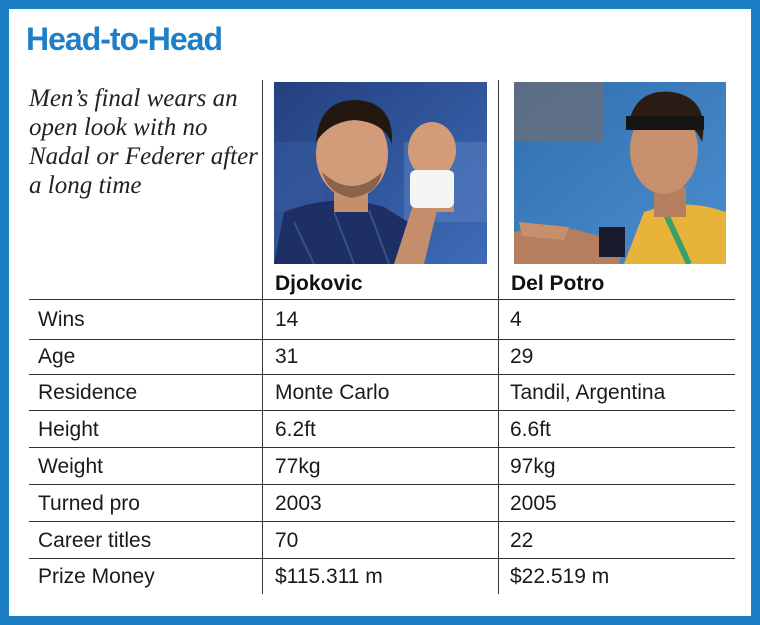 The width and height of the screenshot is (760, 625). Describe the element at coordinates (95, 540) in the screenshot. I see `row-label-career-titles: Career titles` at that location.